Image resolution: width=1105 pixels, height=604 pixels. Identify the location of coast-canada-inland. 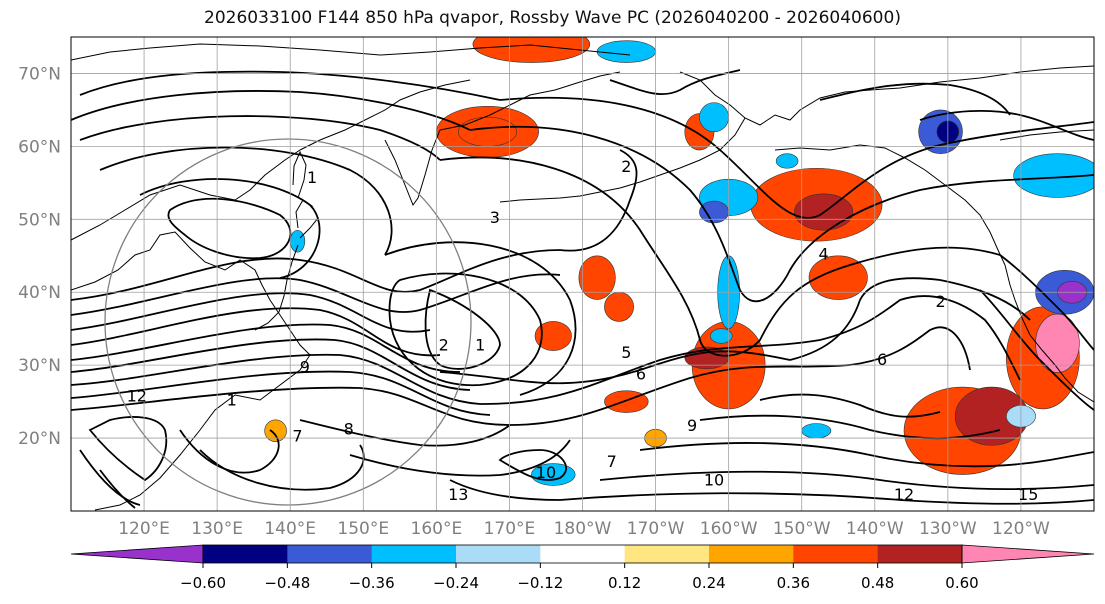
(1046, 135).